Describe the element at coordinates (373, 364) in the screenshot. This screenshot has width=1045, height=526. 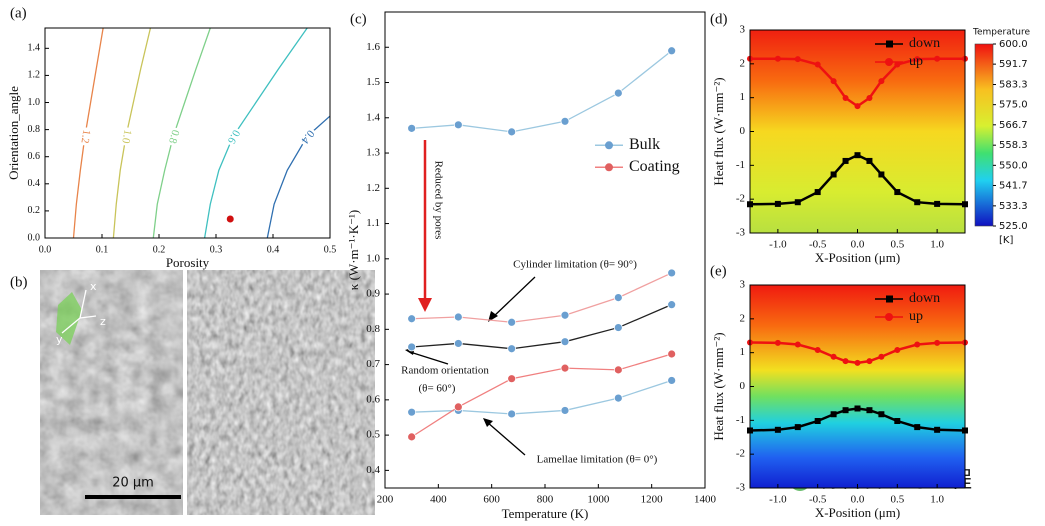
I see `y-tick-label: 0.7` at that location.